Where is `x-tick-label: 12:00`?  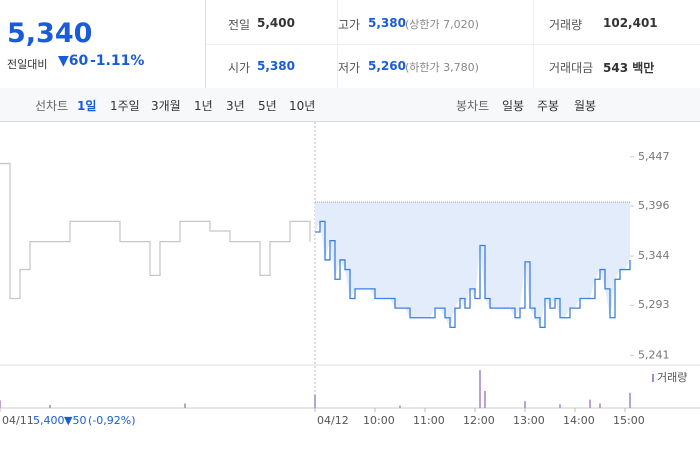
x-tick-label: 12:00 is located at coordinates (479, 420).